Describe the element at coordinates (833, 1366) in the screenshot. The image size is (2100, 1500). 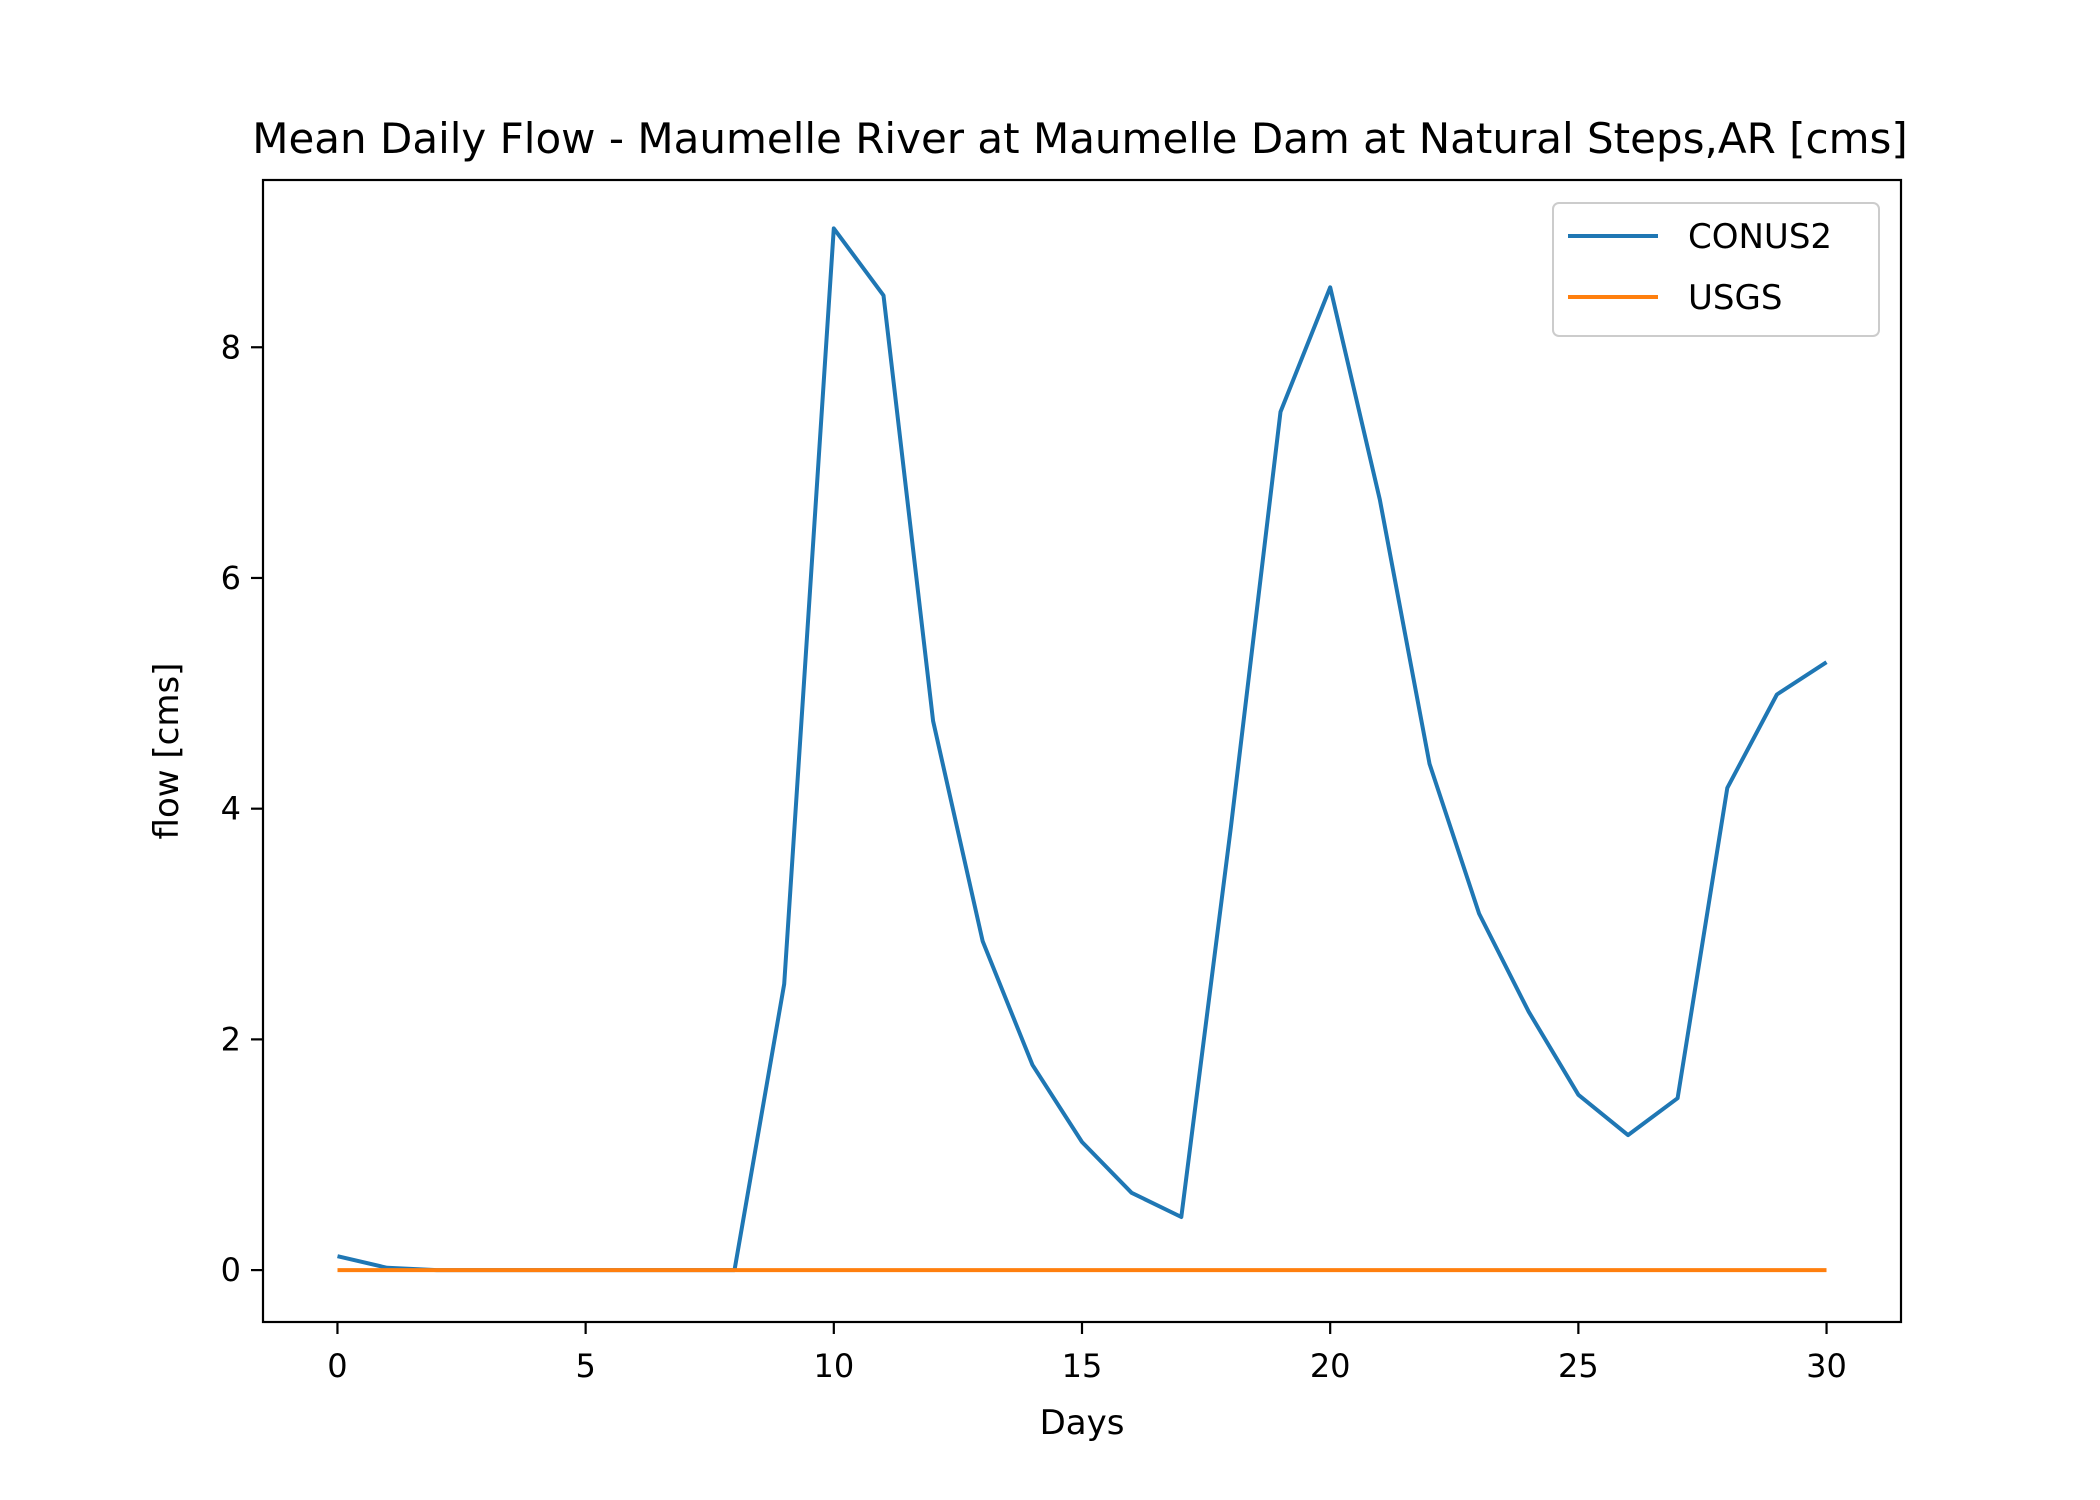
I see `x-tick-label: 10` at that location.